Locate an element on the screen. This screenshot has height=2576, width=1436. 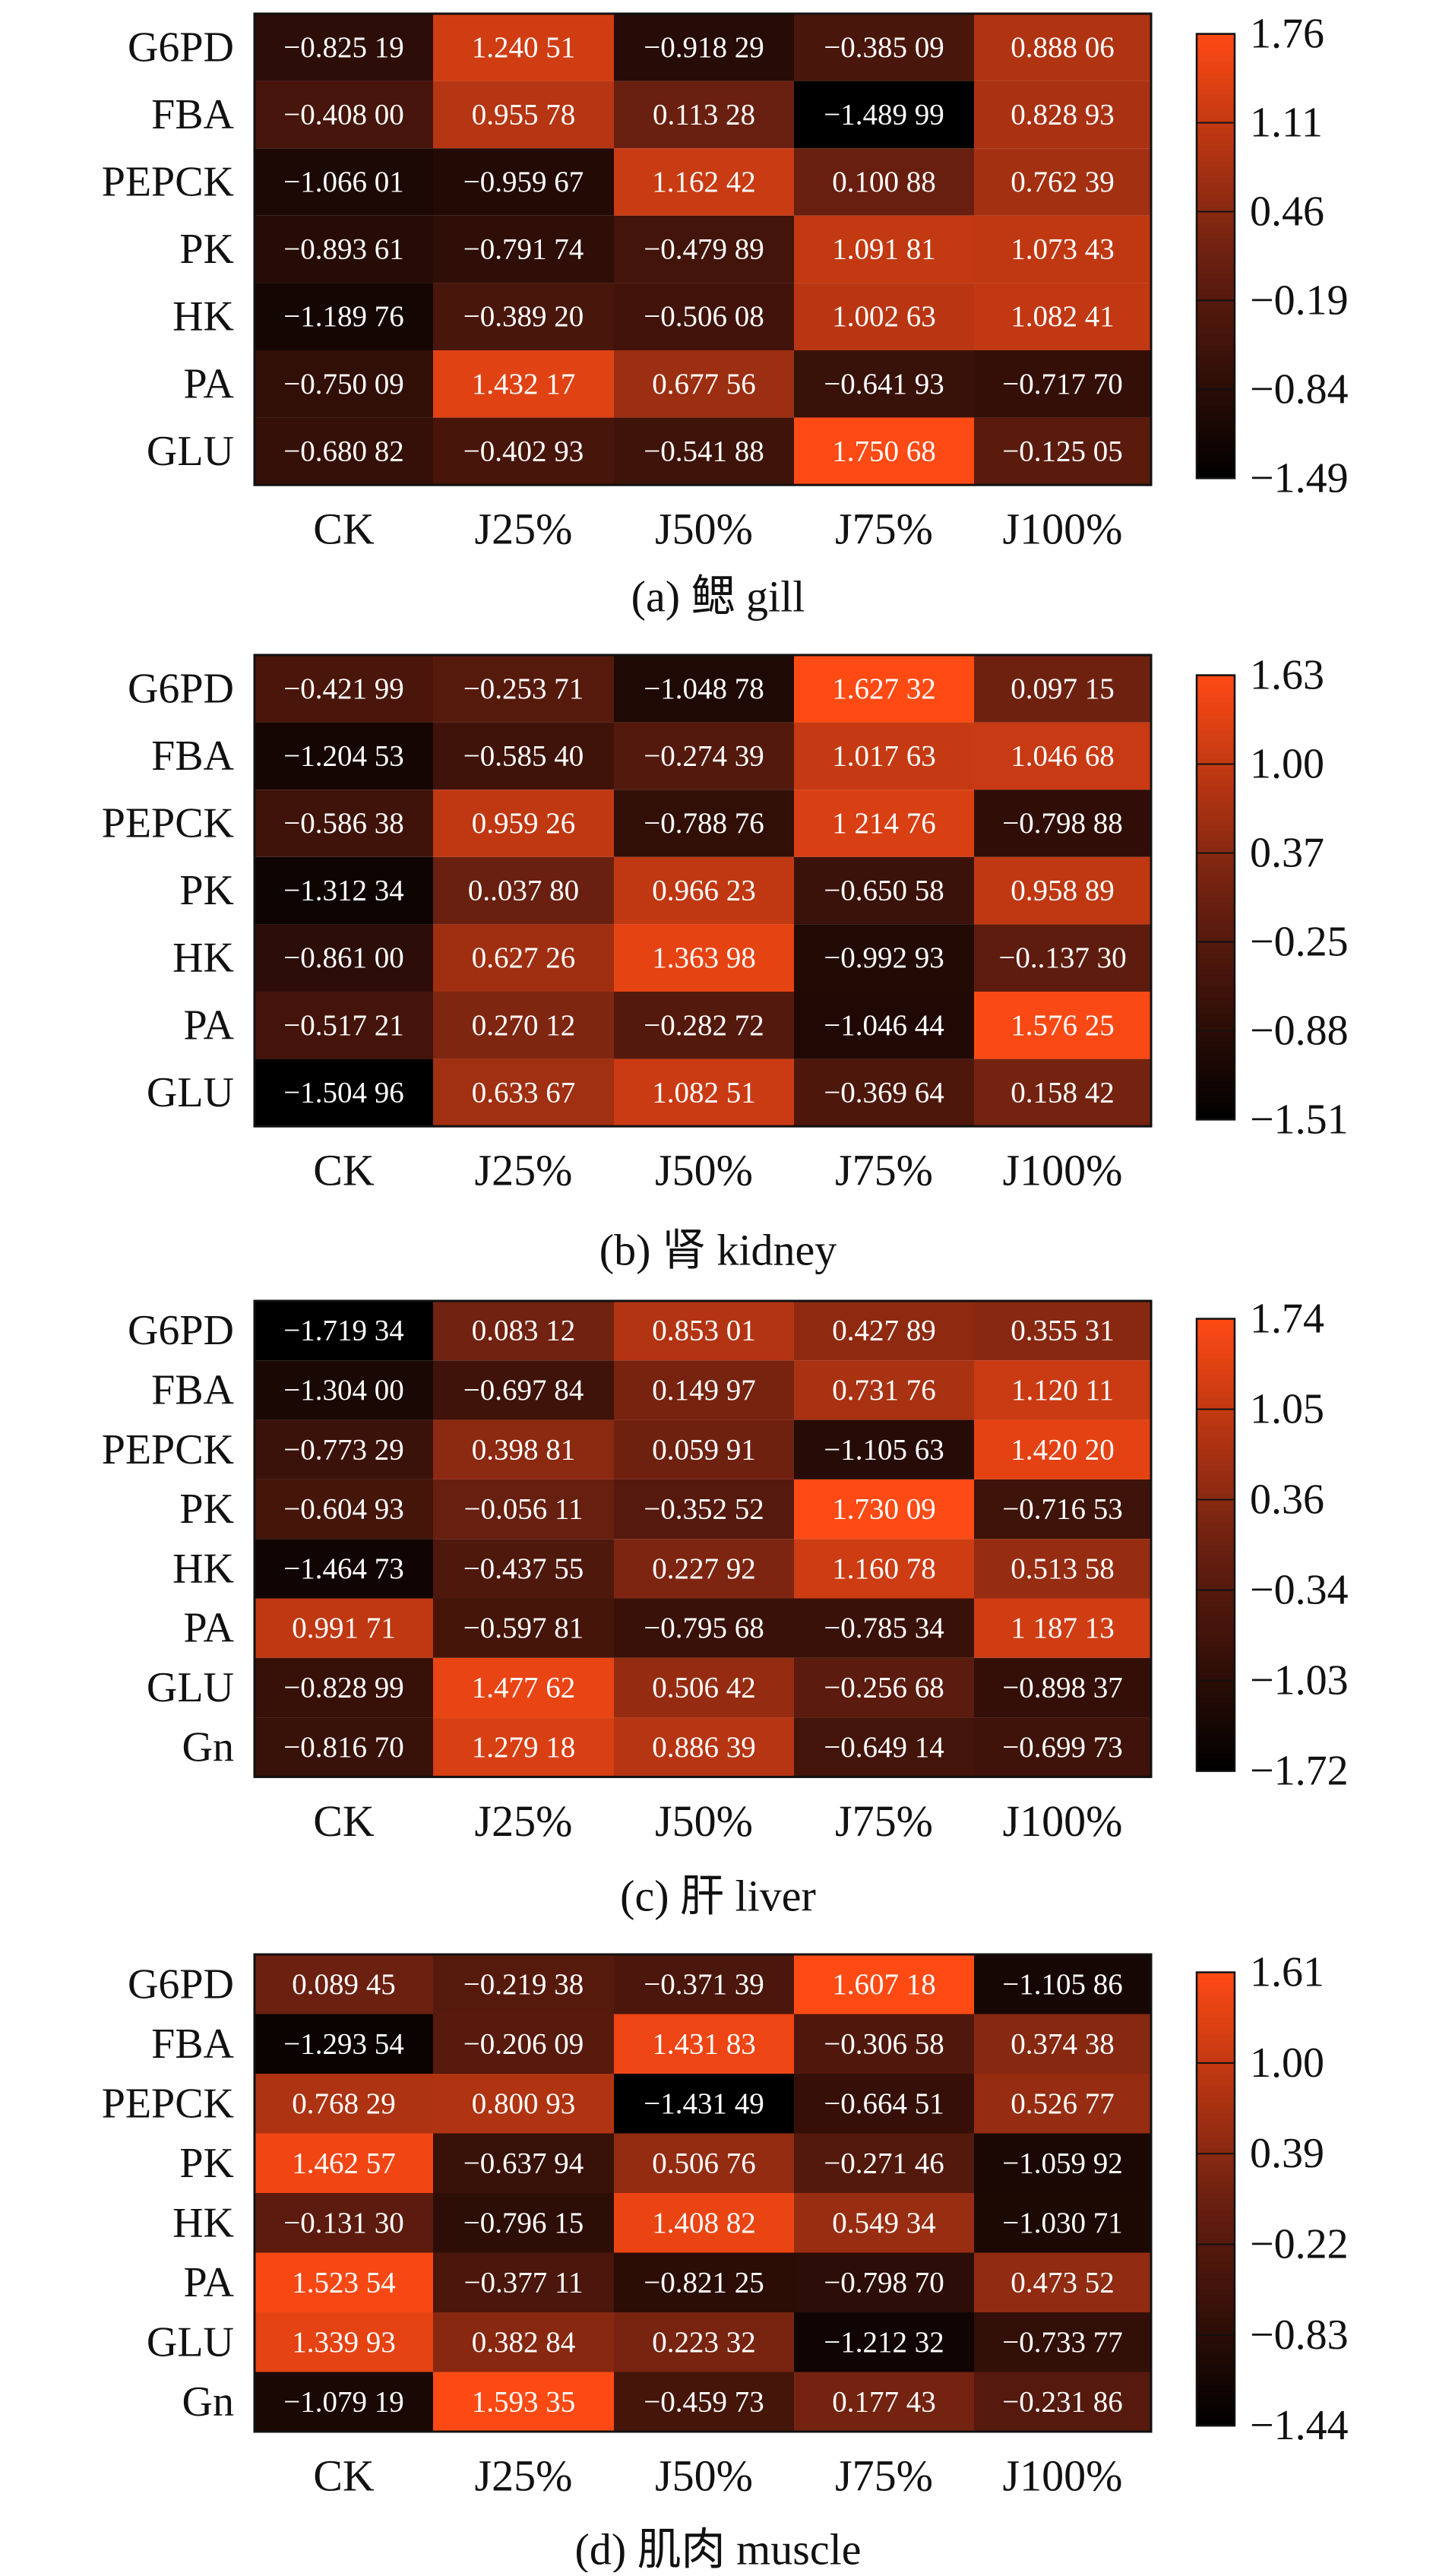
cell-value-label: −1.212 32 is located at coordinates (884, 2342).